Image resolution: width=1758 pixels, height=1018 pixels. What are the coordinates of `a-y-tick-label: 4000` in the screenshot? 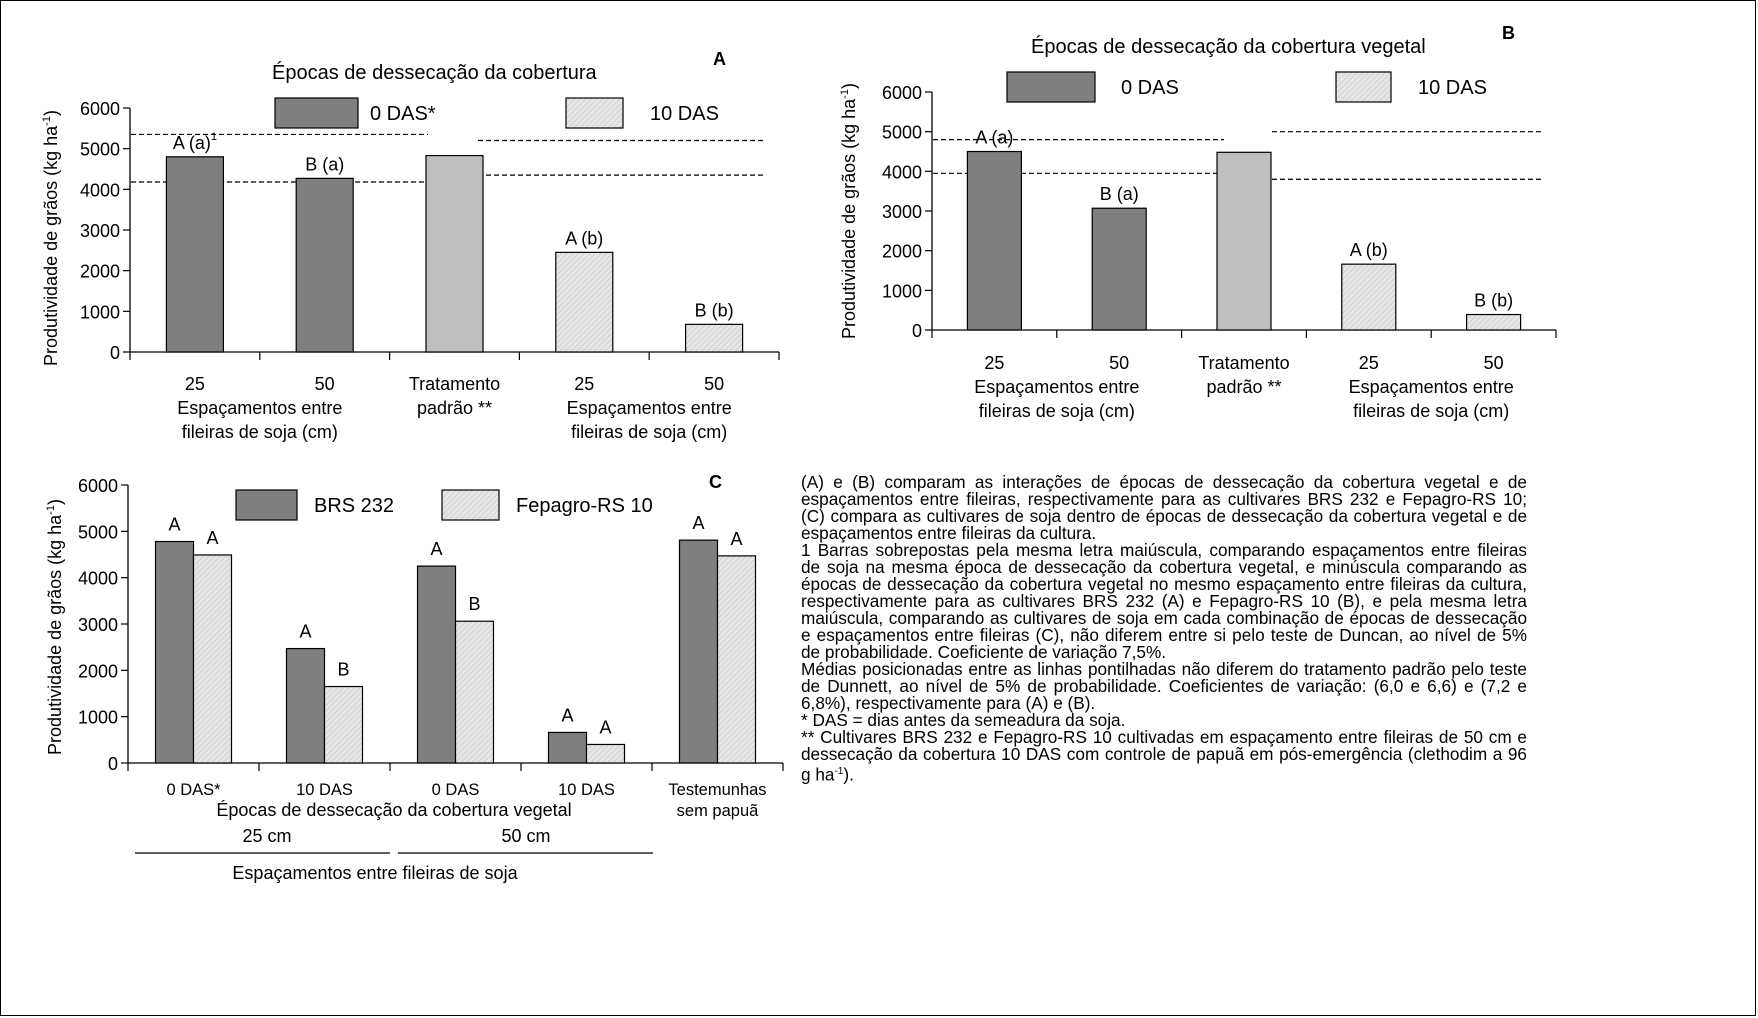 It's located at (100, 190).